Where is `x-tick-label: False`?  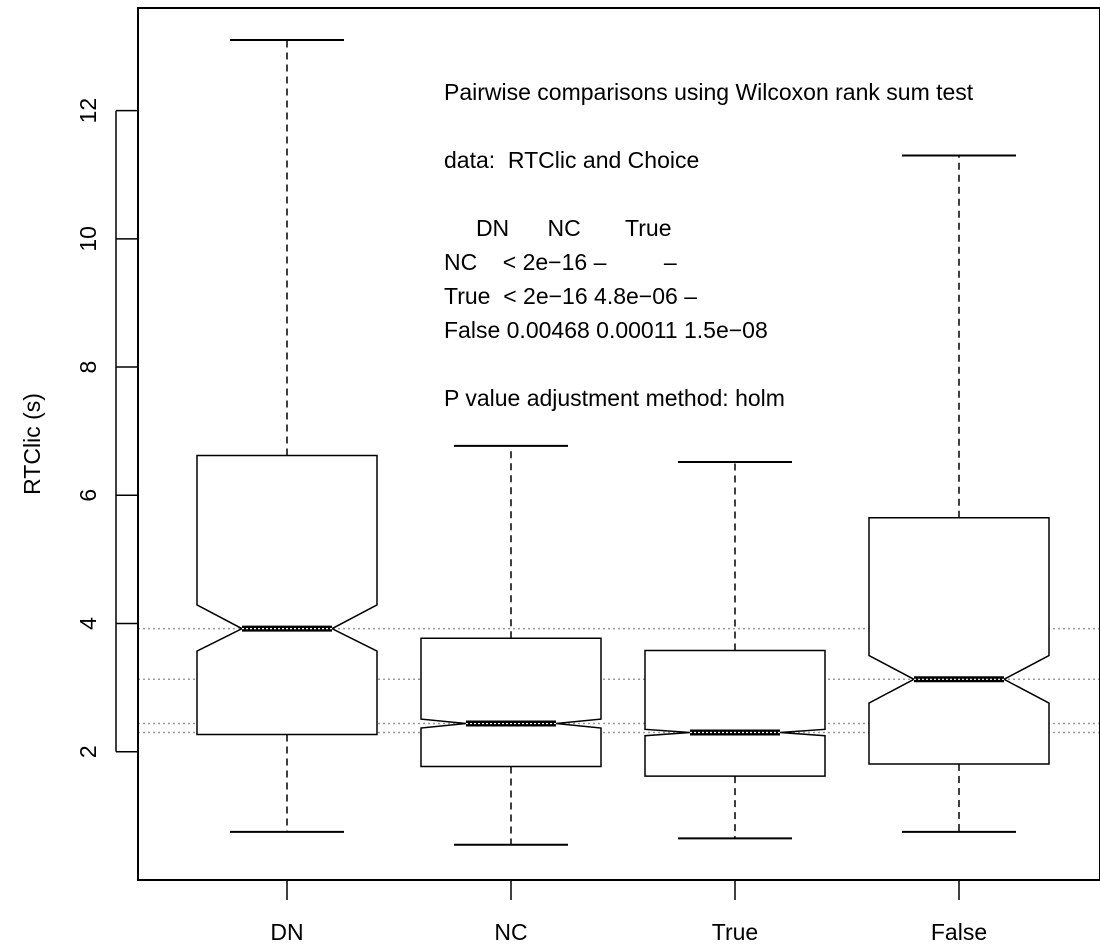 x-tick-label: False is located at coordinates (959, 932).